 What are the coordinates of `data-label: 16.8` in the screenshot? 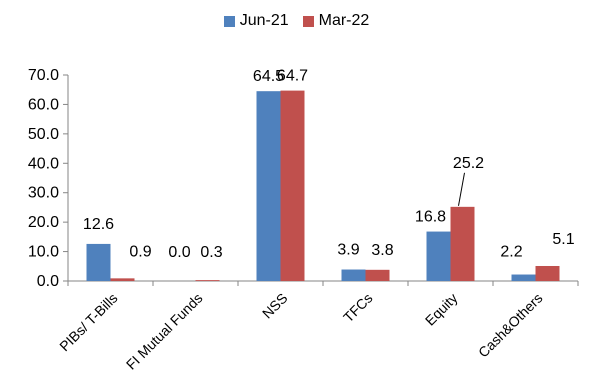 It's located at (430, 217).